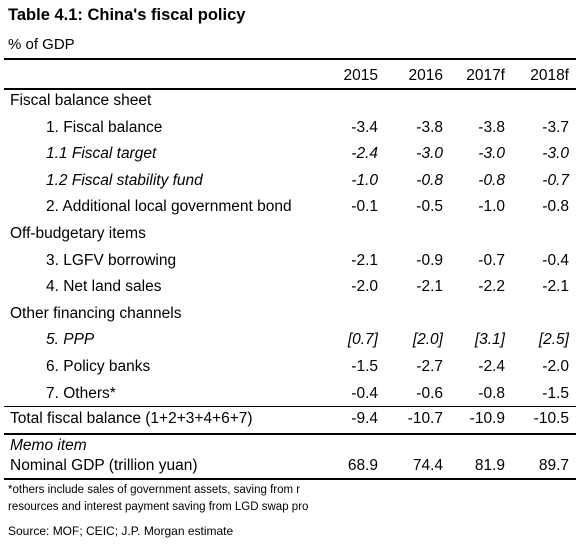  What do you see at coordinates (555, 154) in the screenshot?
I see `value-cell-2018f: -3.0` at bounding box center [555, 154].